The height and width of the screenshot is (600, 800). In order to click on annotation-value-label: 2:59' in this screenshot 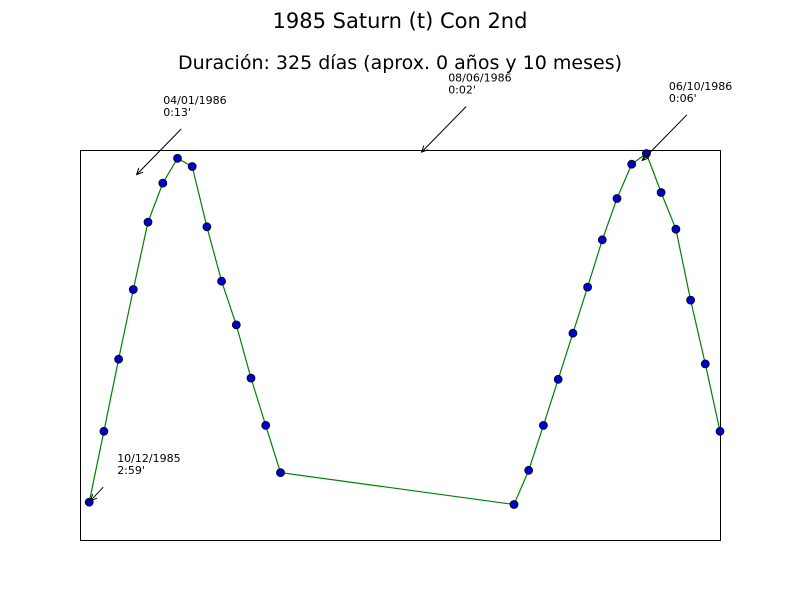, I will do `click(131, 470)`.